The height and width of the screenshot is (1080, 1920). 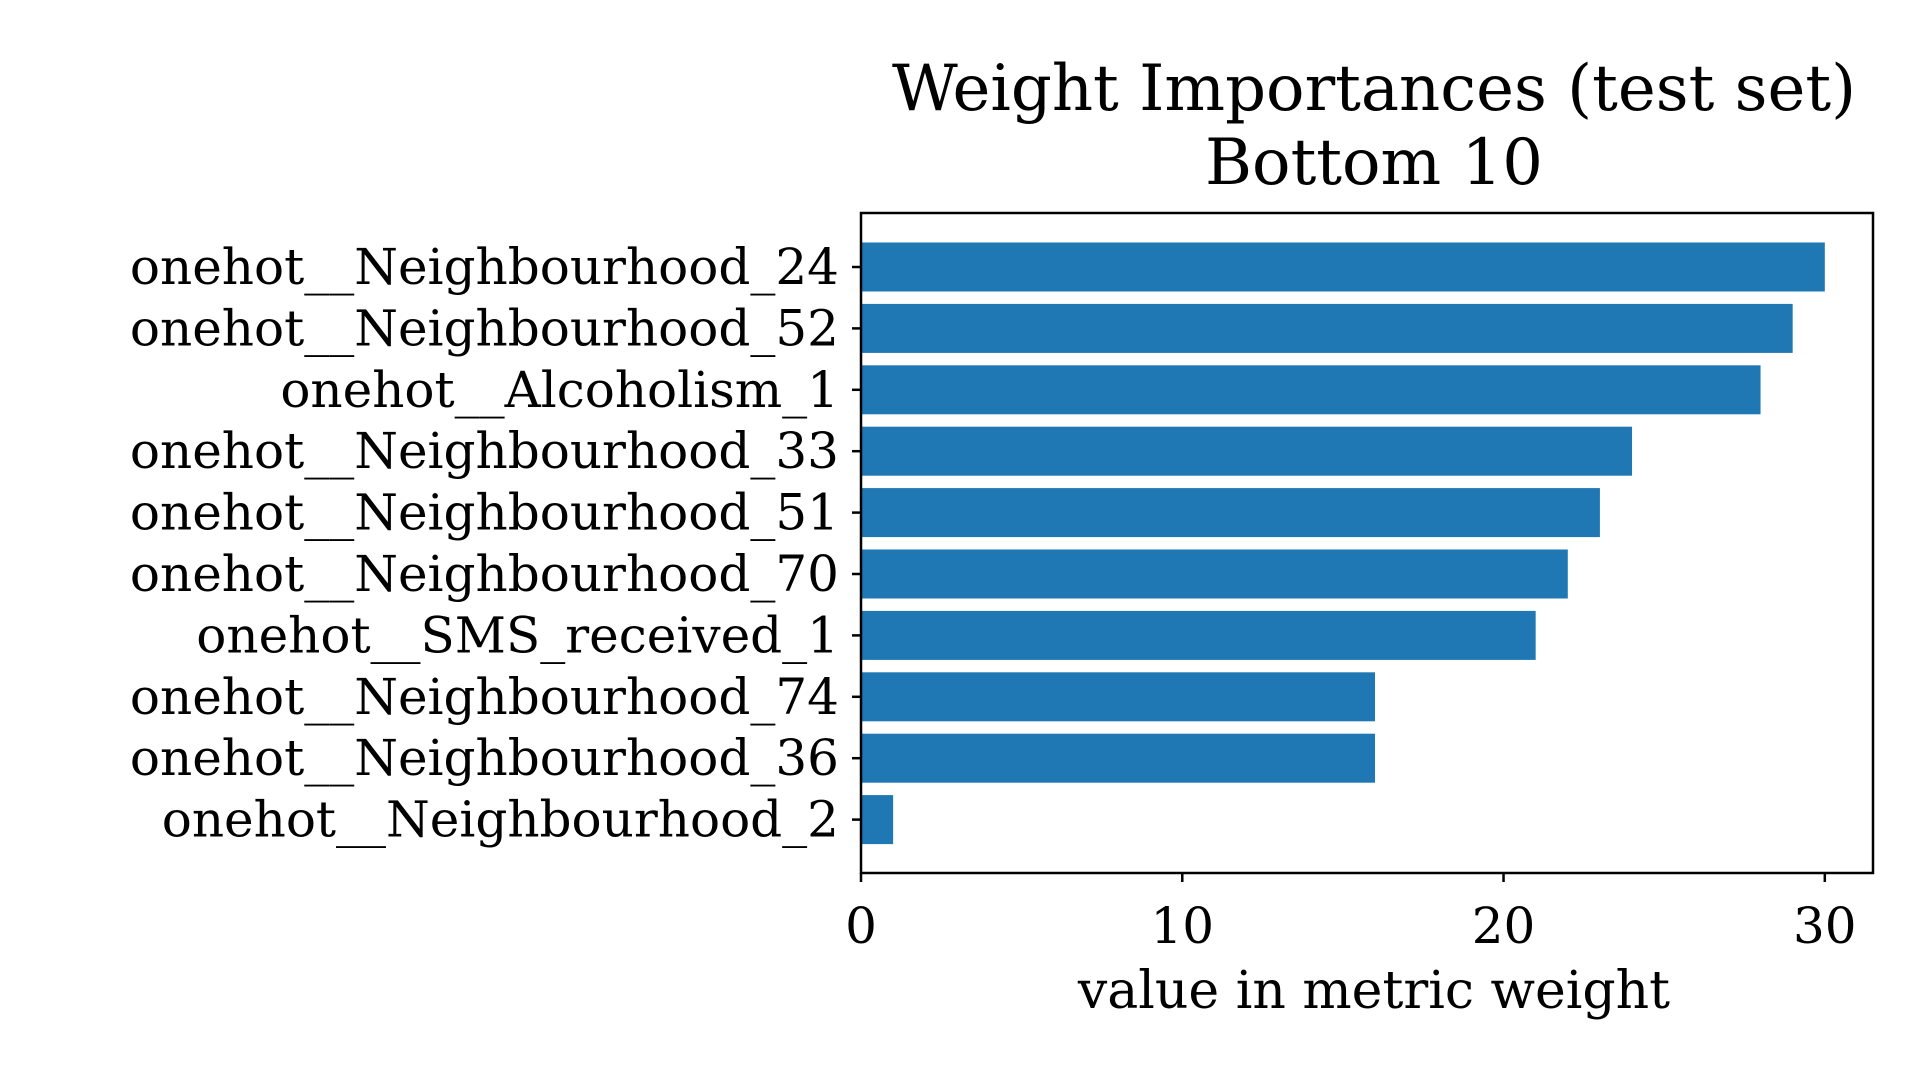 What do you see at coordinates (1373, 991) in the screenshot?
I see `x-axis-label: value in metric weight` at bounding box center [1373, 991].